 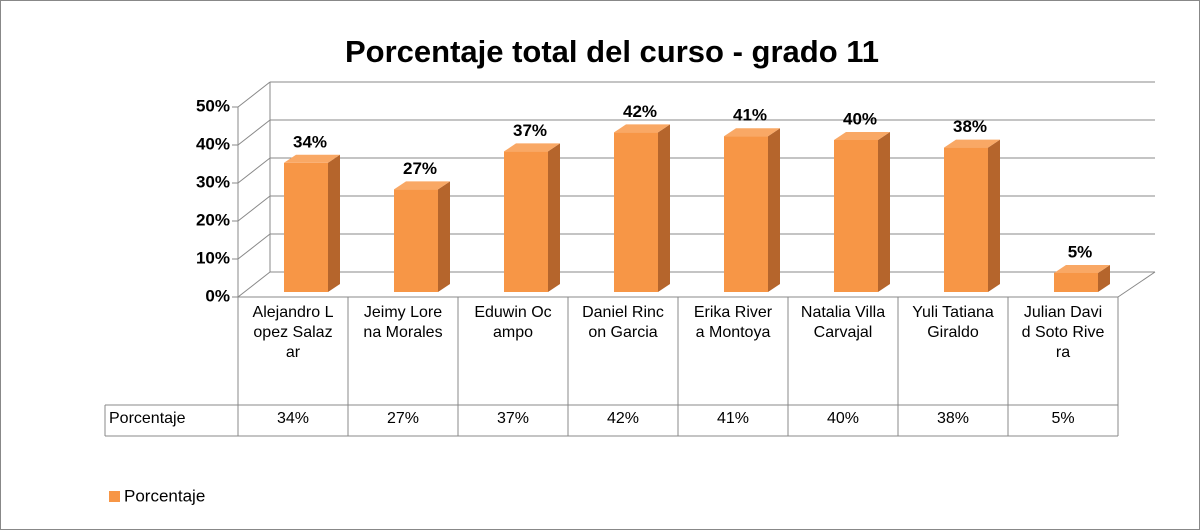 I want to click on y-tick-label: 10%, so click(x=213, y=257).